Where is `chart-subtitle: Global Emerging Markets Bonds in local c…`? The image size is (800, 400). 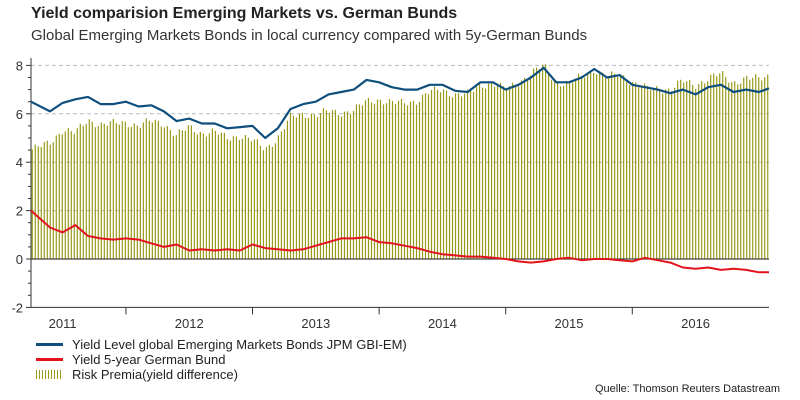 chart-subtitle: Global Emerging Markets Bonds in local c… is located at coordinates (309, 35).